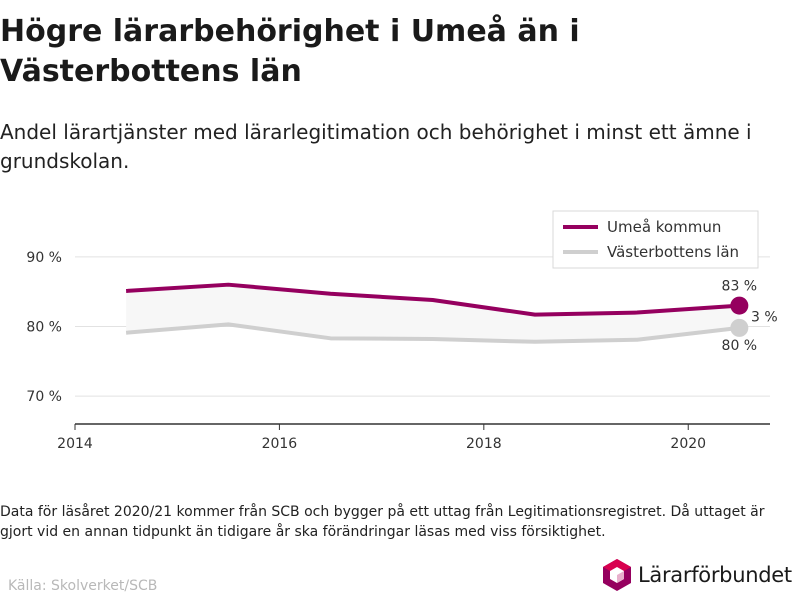  I want to click on end-marker-umea, so click(739, 305).